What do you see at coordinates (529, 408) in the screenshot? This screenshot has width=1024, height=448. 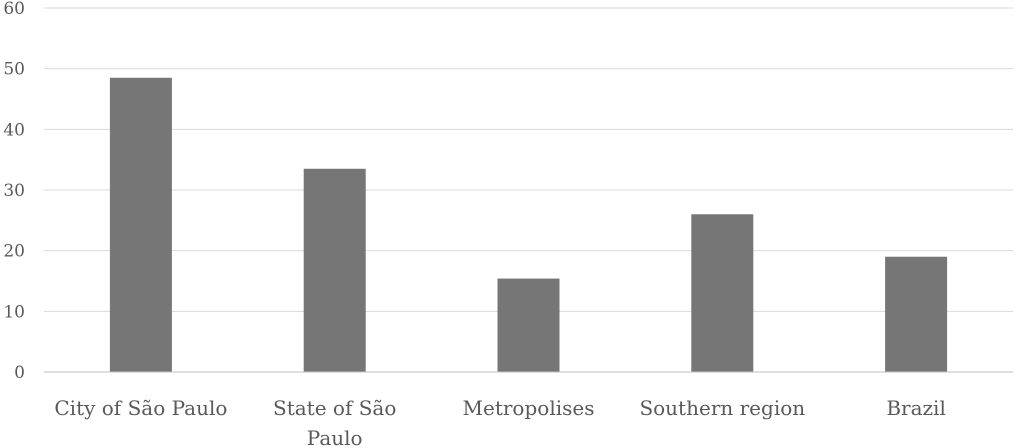 I see `x-category-label: Metropolises` at bounding box center [529, 408].